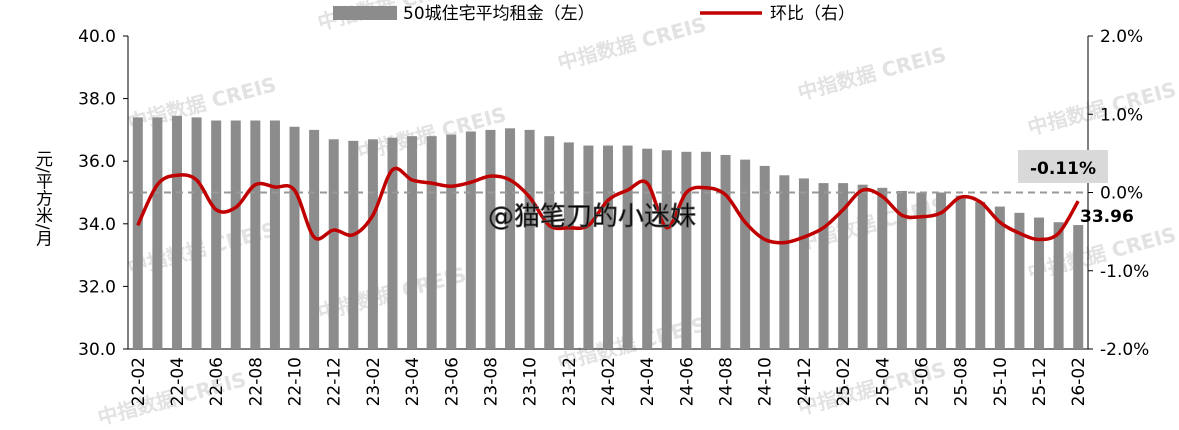 The width and height of the screenshot is (1179, 430). I want to click on x-tick-label: 22-04, so click(178, 381).